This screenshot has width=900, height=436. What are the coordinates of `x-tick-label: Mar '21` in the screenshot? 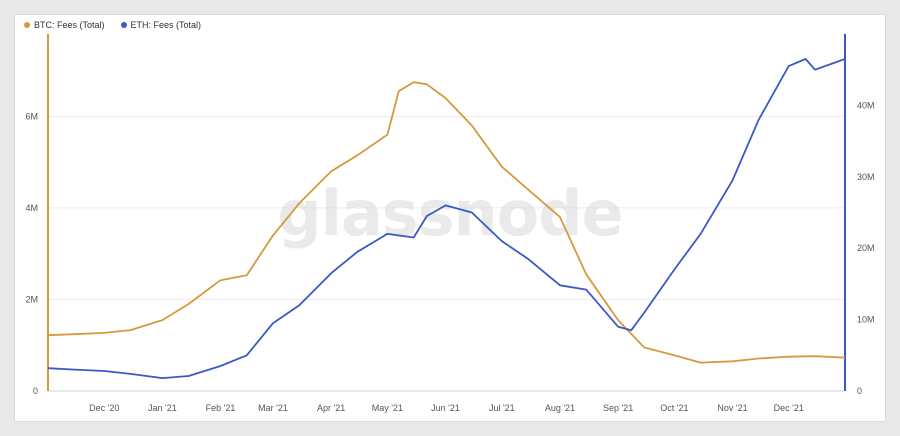 It's located at (273, 408).